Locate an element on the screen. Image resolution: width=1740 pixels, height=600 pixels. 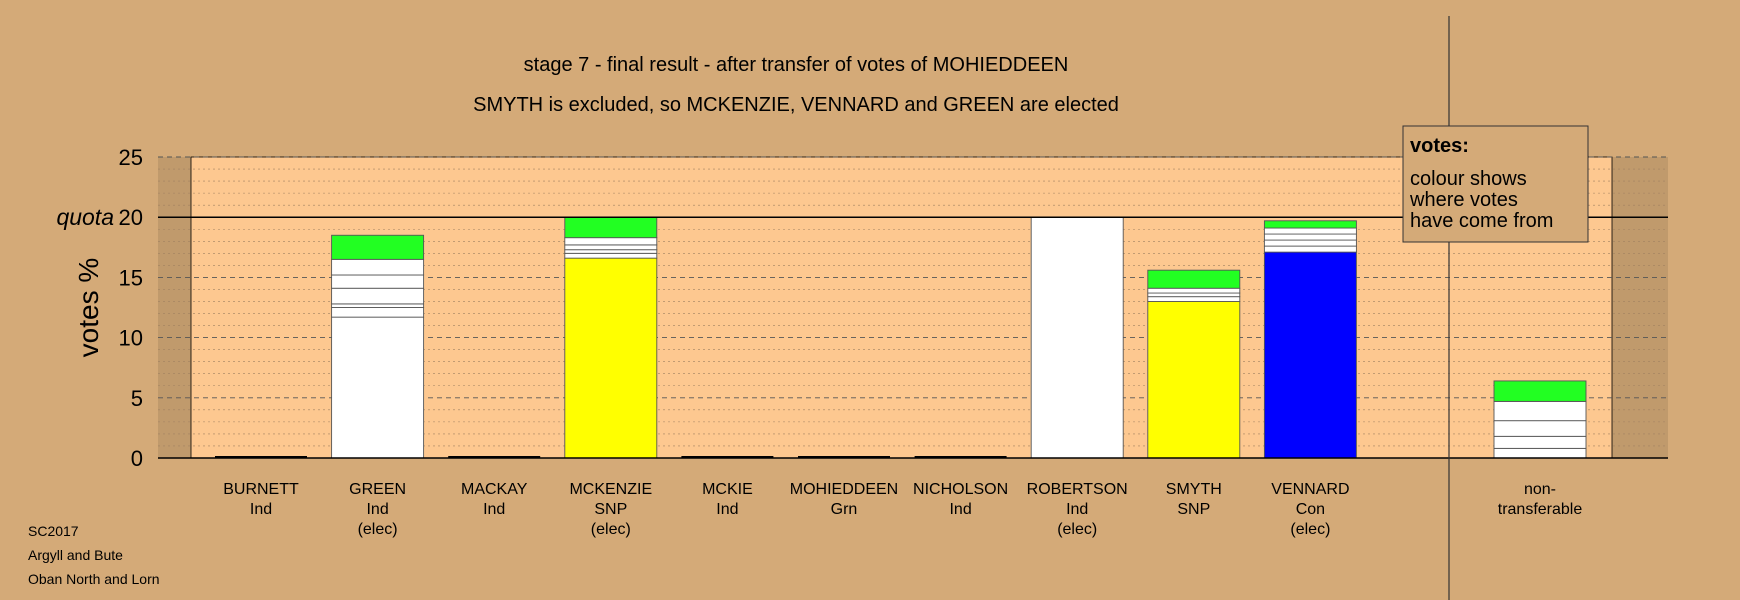
x-label-mohieddeen-name: MOHIEDDEEN is located at coordinates (844, 489).